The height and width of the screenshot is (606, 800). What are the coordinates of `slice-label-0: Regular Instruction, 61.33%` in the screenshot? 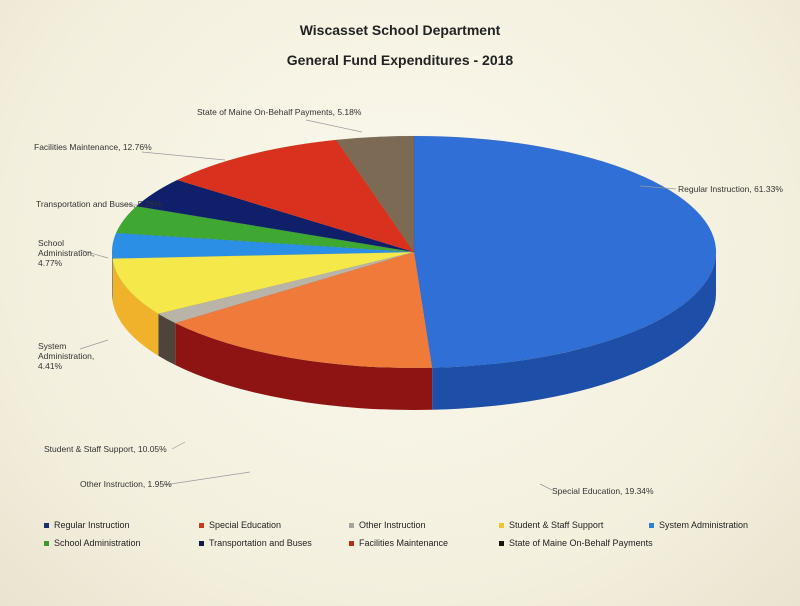 It's located at (730, 189).